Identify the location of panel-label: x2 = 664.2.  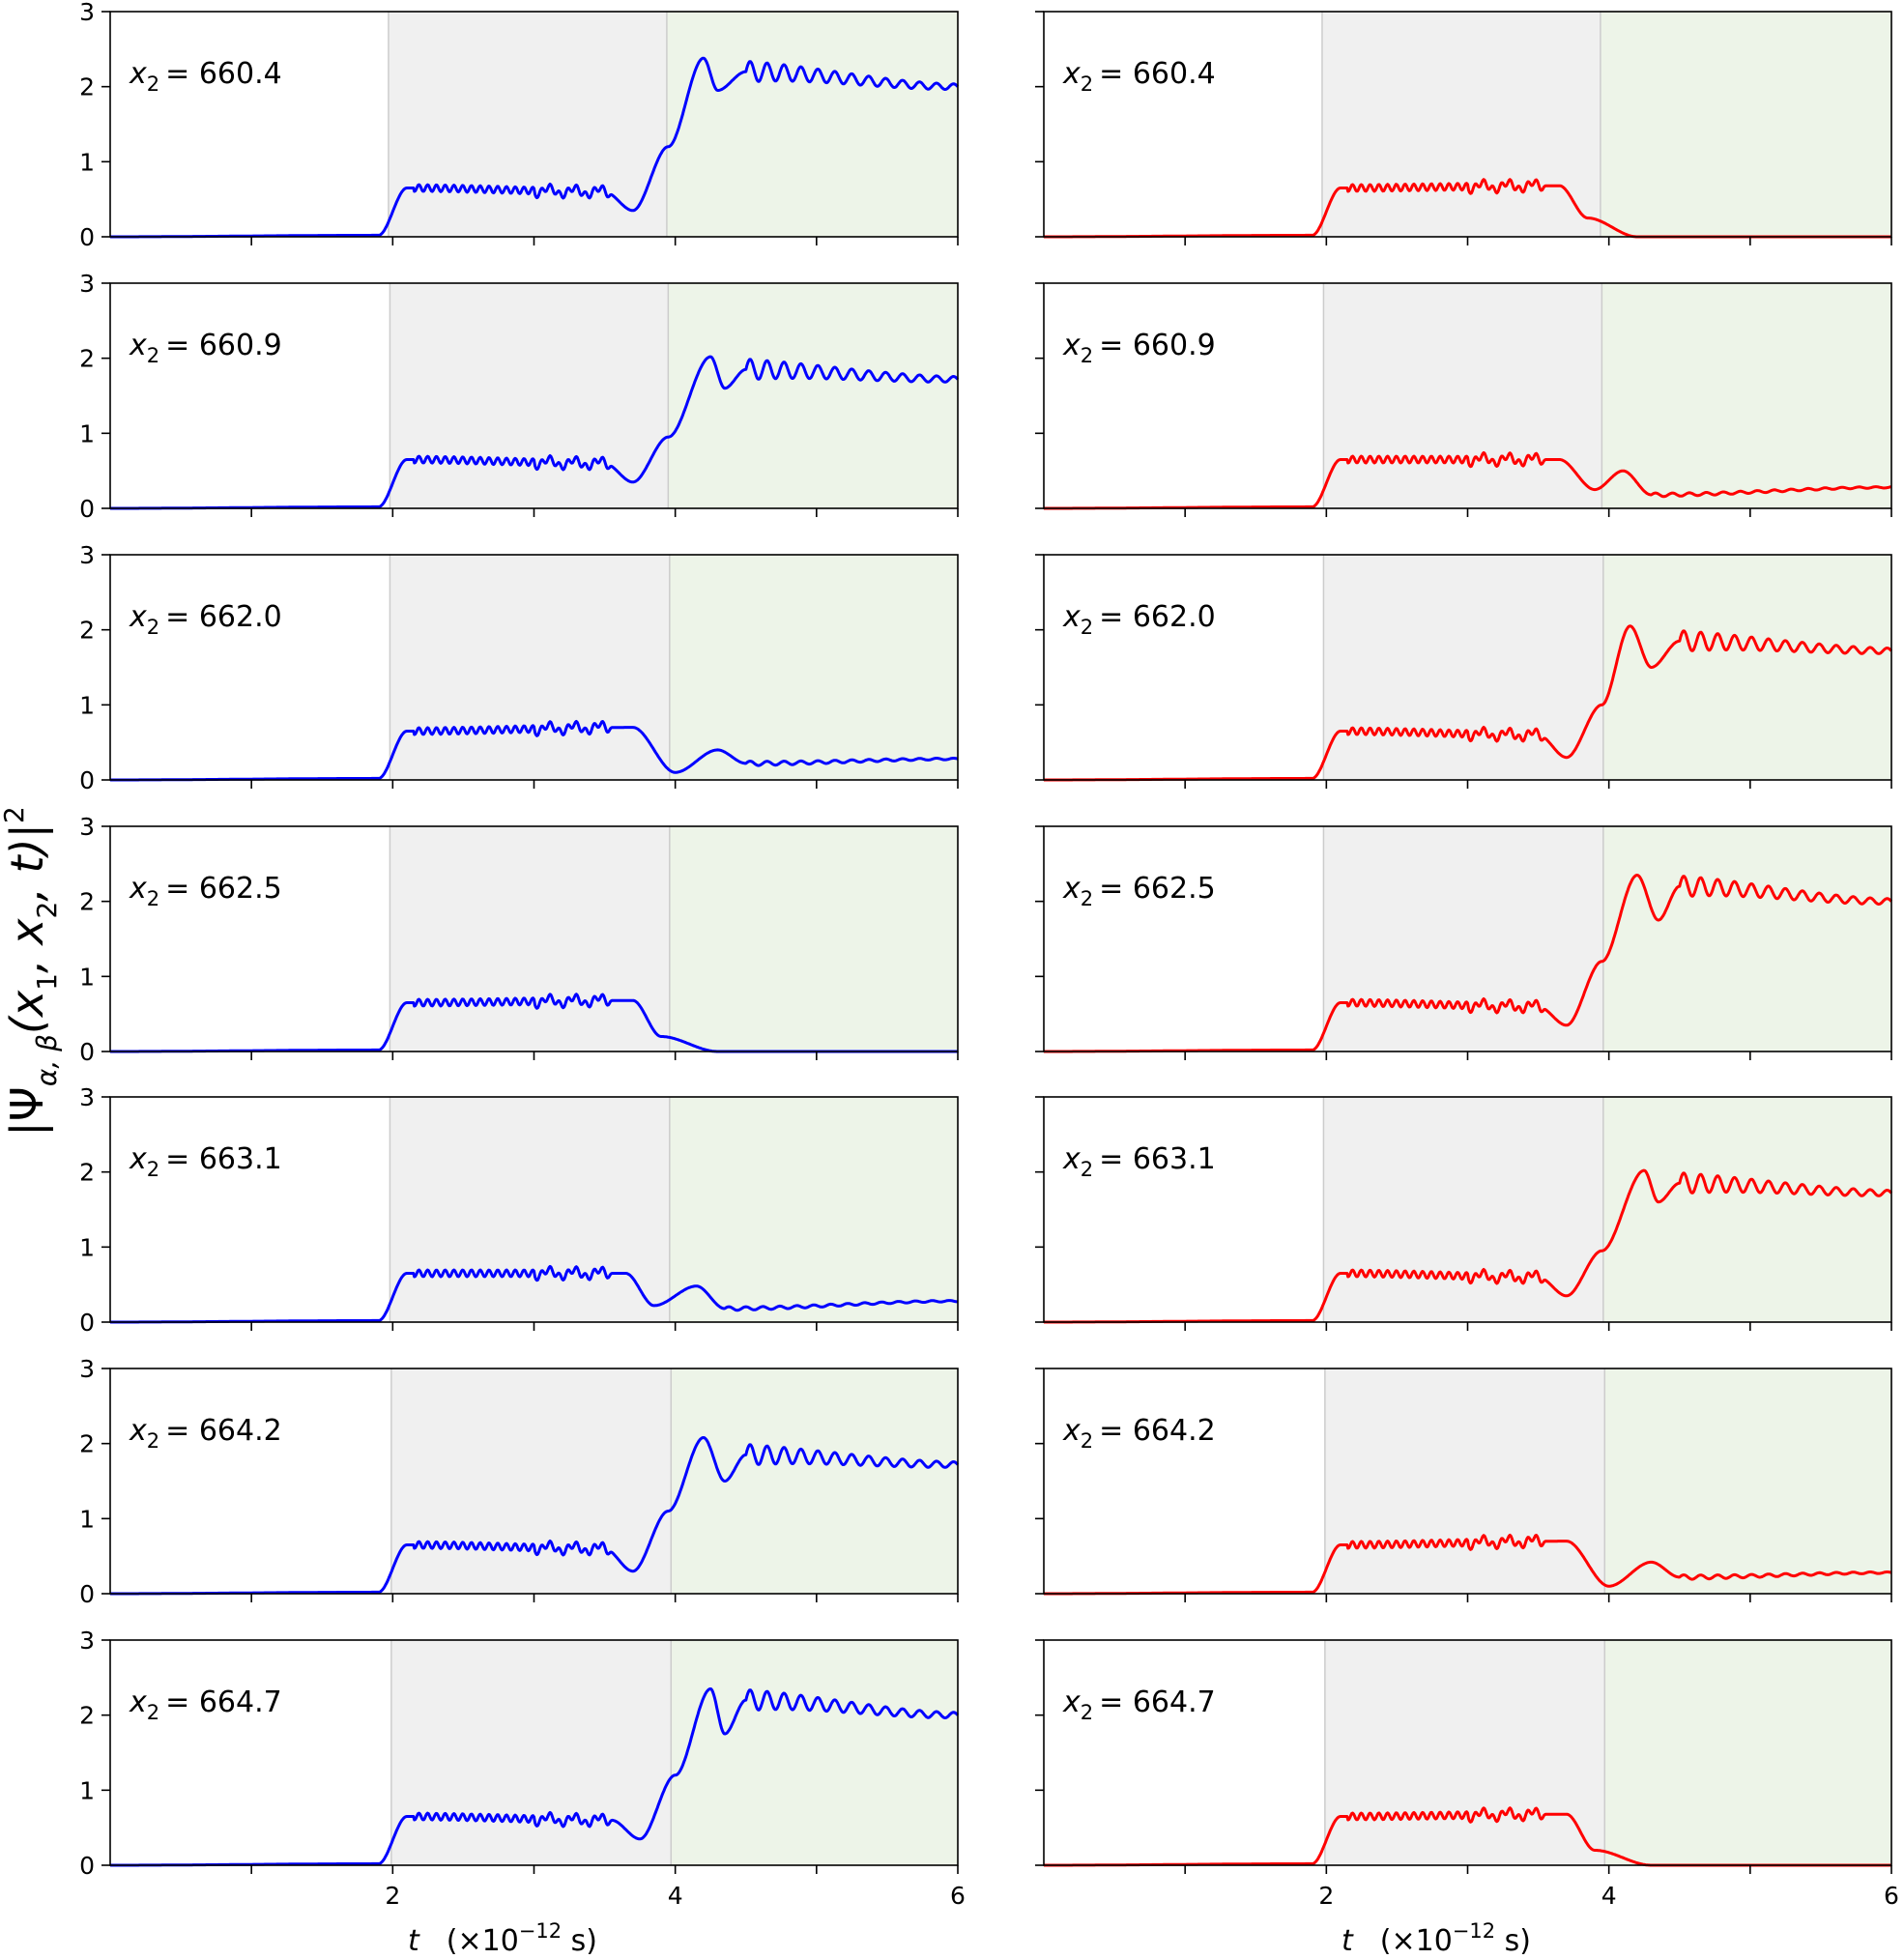
(1139, 1434).